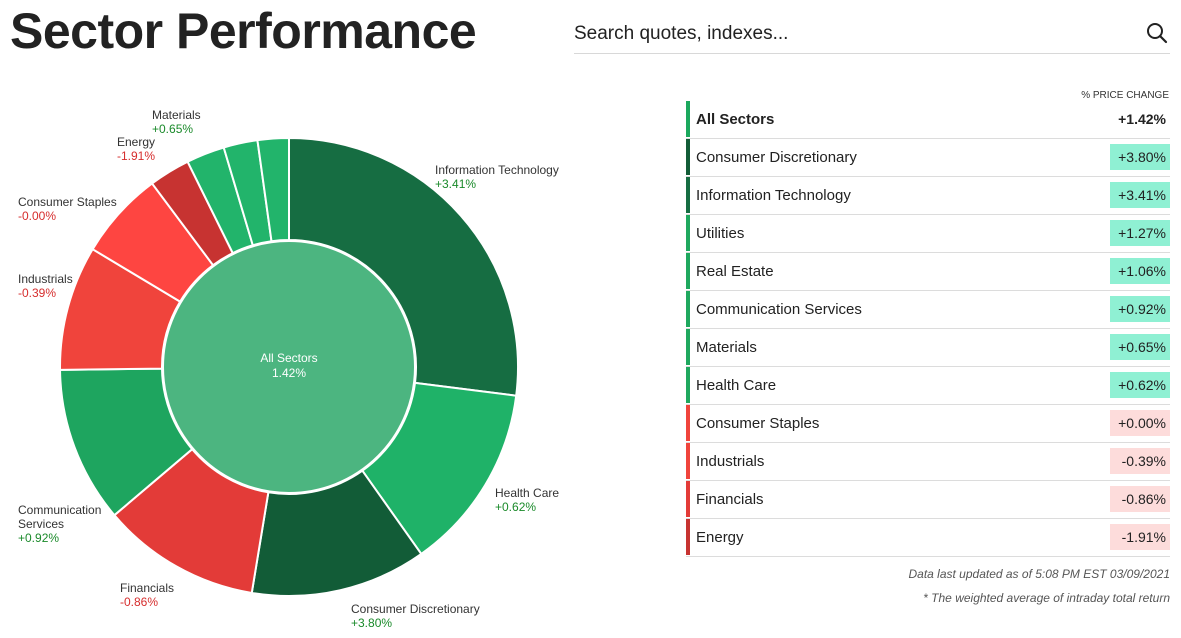  What do you see at coordinates (1140, 157) in the screenshot?
I see `row-price-change: +3.80%` at bounding box center [1140, 157].